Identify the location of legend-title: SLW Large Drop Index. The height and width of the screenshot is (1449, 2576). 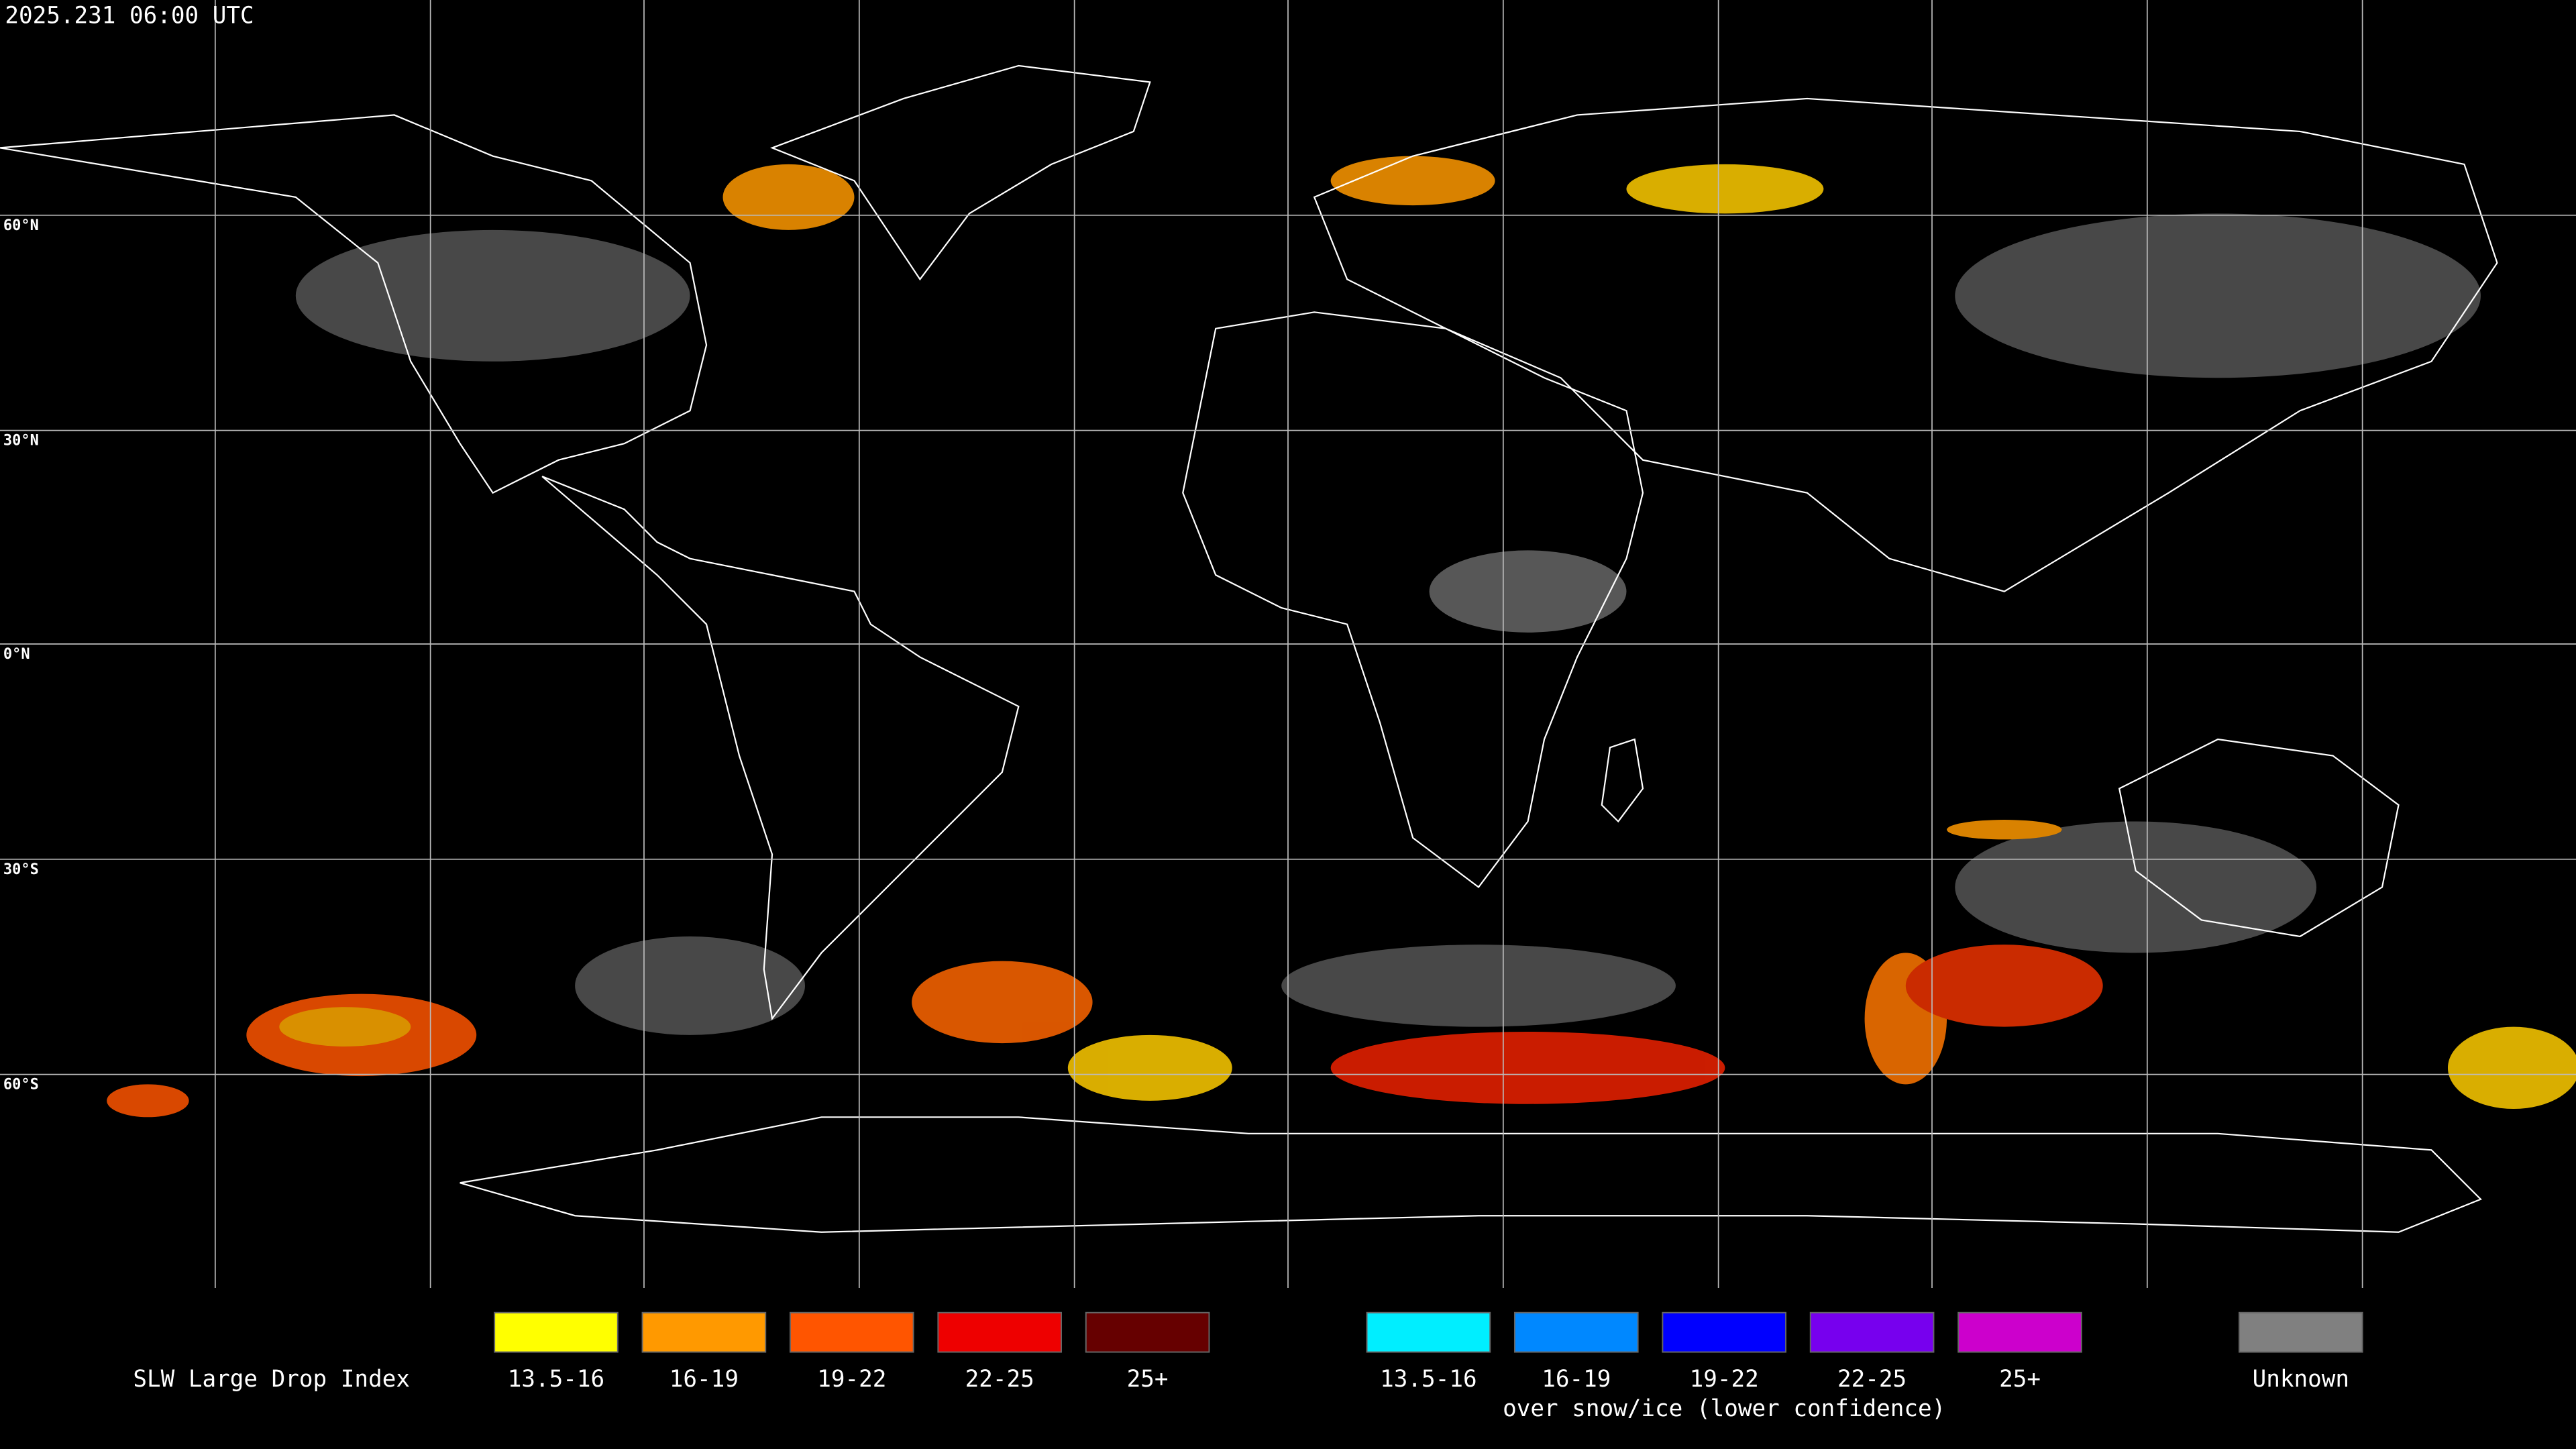
(271, 1379).